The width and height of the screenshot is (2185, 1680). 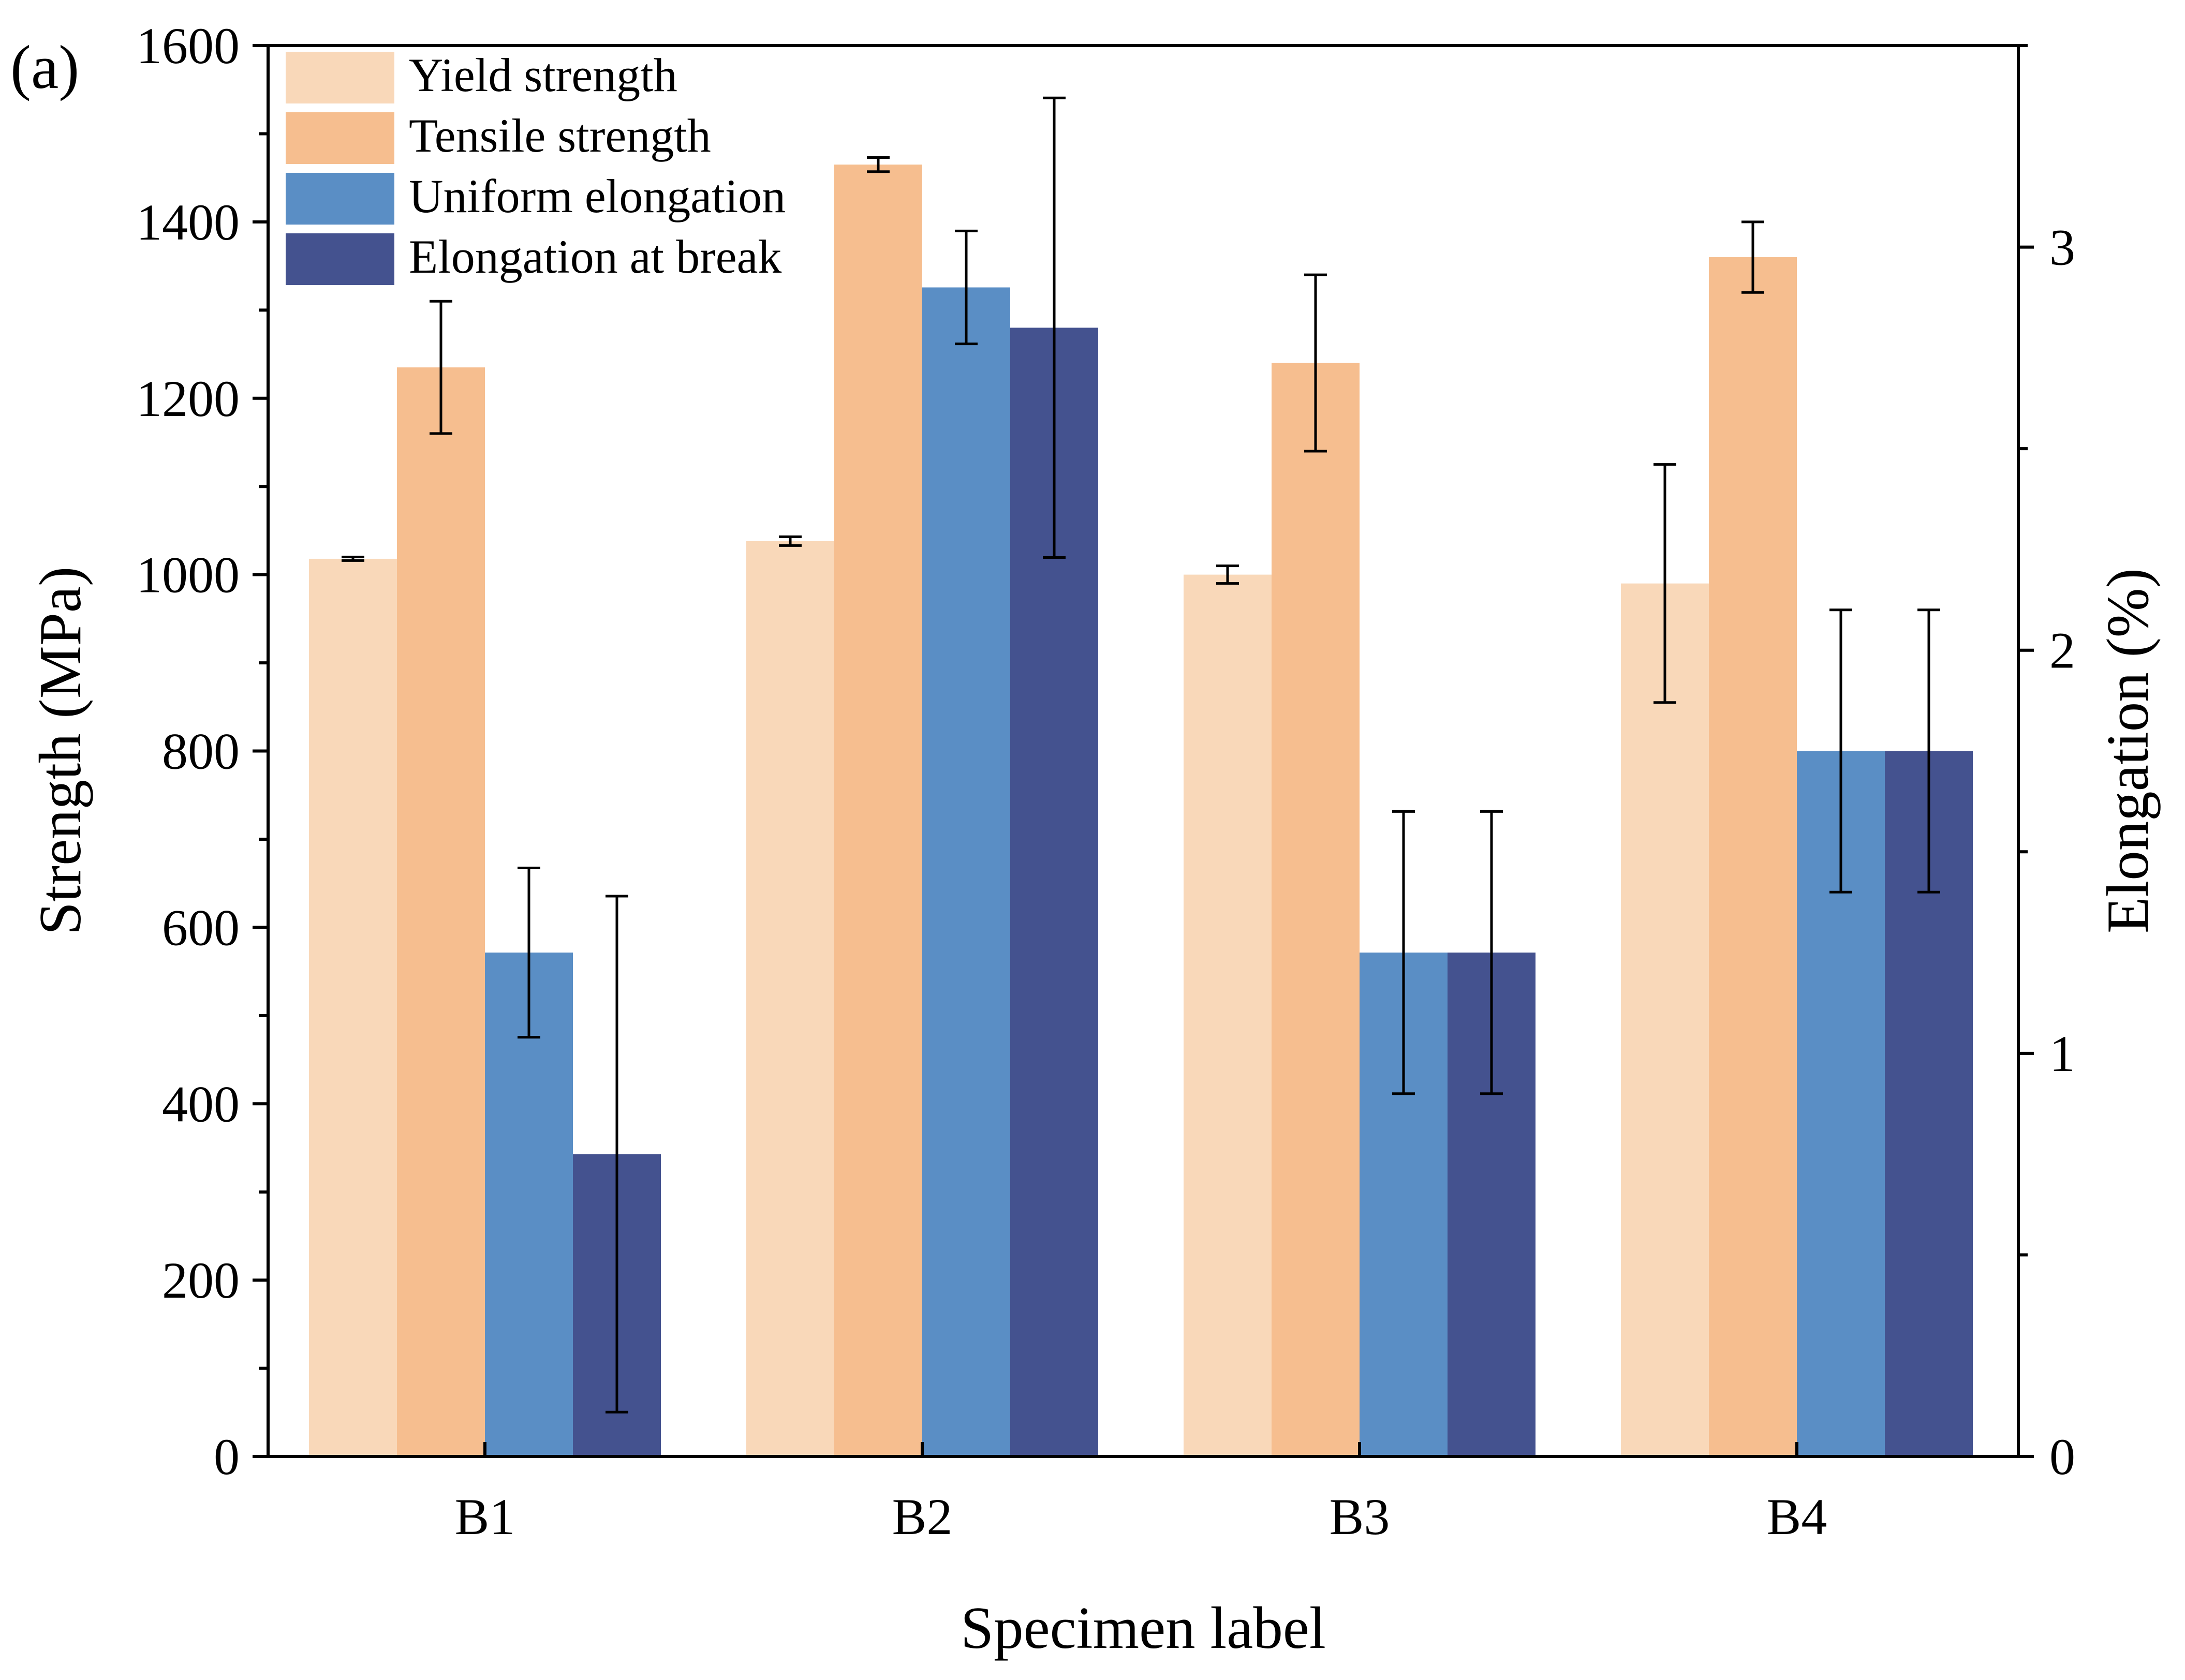 I want to click on error-bar-b2-tensile-strength, so click(x=878, y=164).